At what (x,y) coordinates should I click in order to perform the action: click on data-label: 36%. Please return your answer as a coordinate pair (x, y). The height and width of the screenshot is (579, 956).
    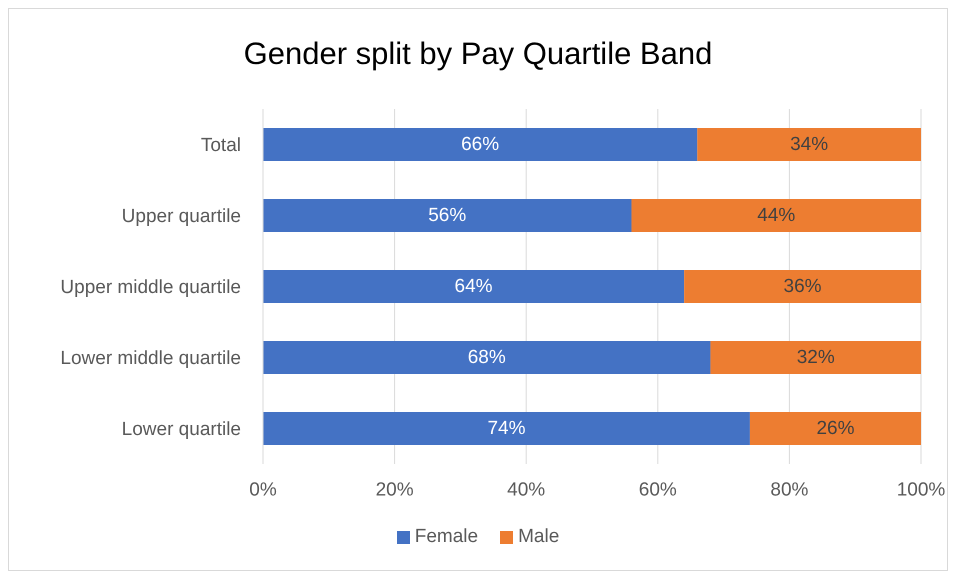
    Looking at the image, I should click on (803, 286).